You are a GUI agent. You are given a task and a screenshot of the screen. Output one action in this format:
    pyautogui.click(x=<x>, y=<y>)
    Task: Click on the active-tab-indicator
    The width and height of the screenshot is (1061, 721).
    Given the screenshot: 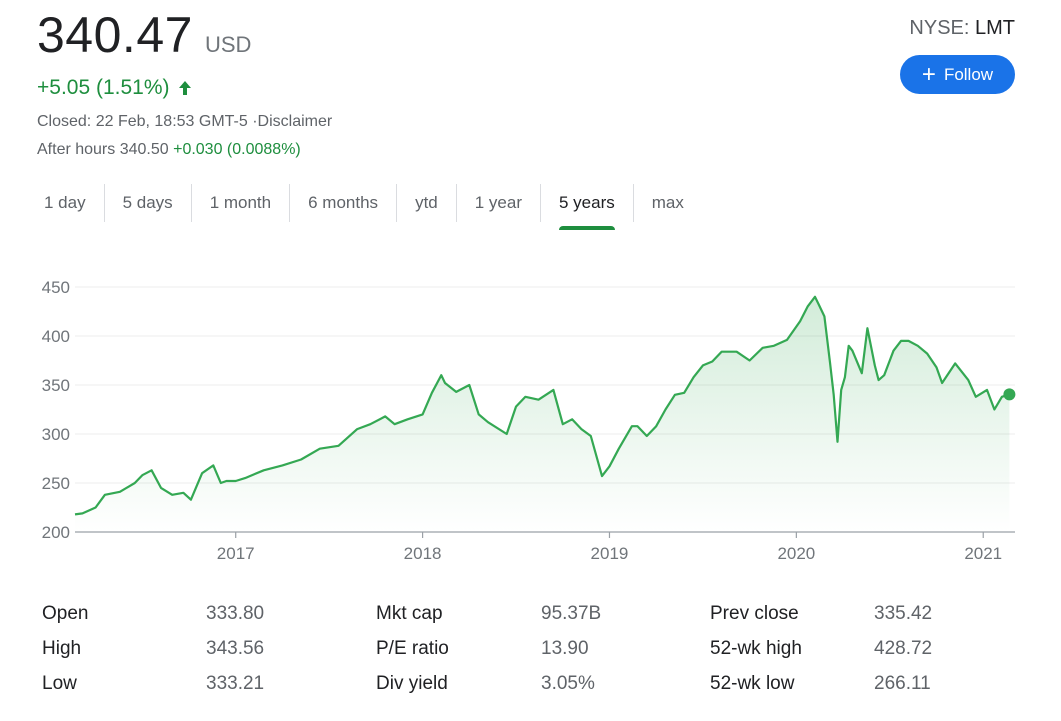 What is the action you would take?
    pyautogui.click(x=587, y=228)
    